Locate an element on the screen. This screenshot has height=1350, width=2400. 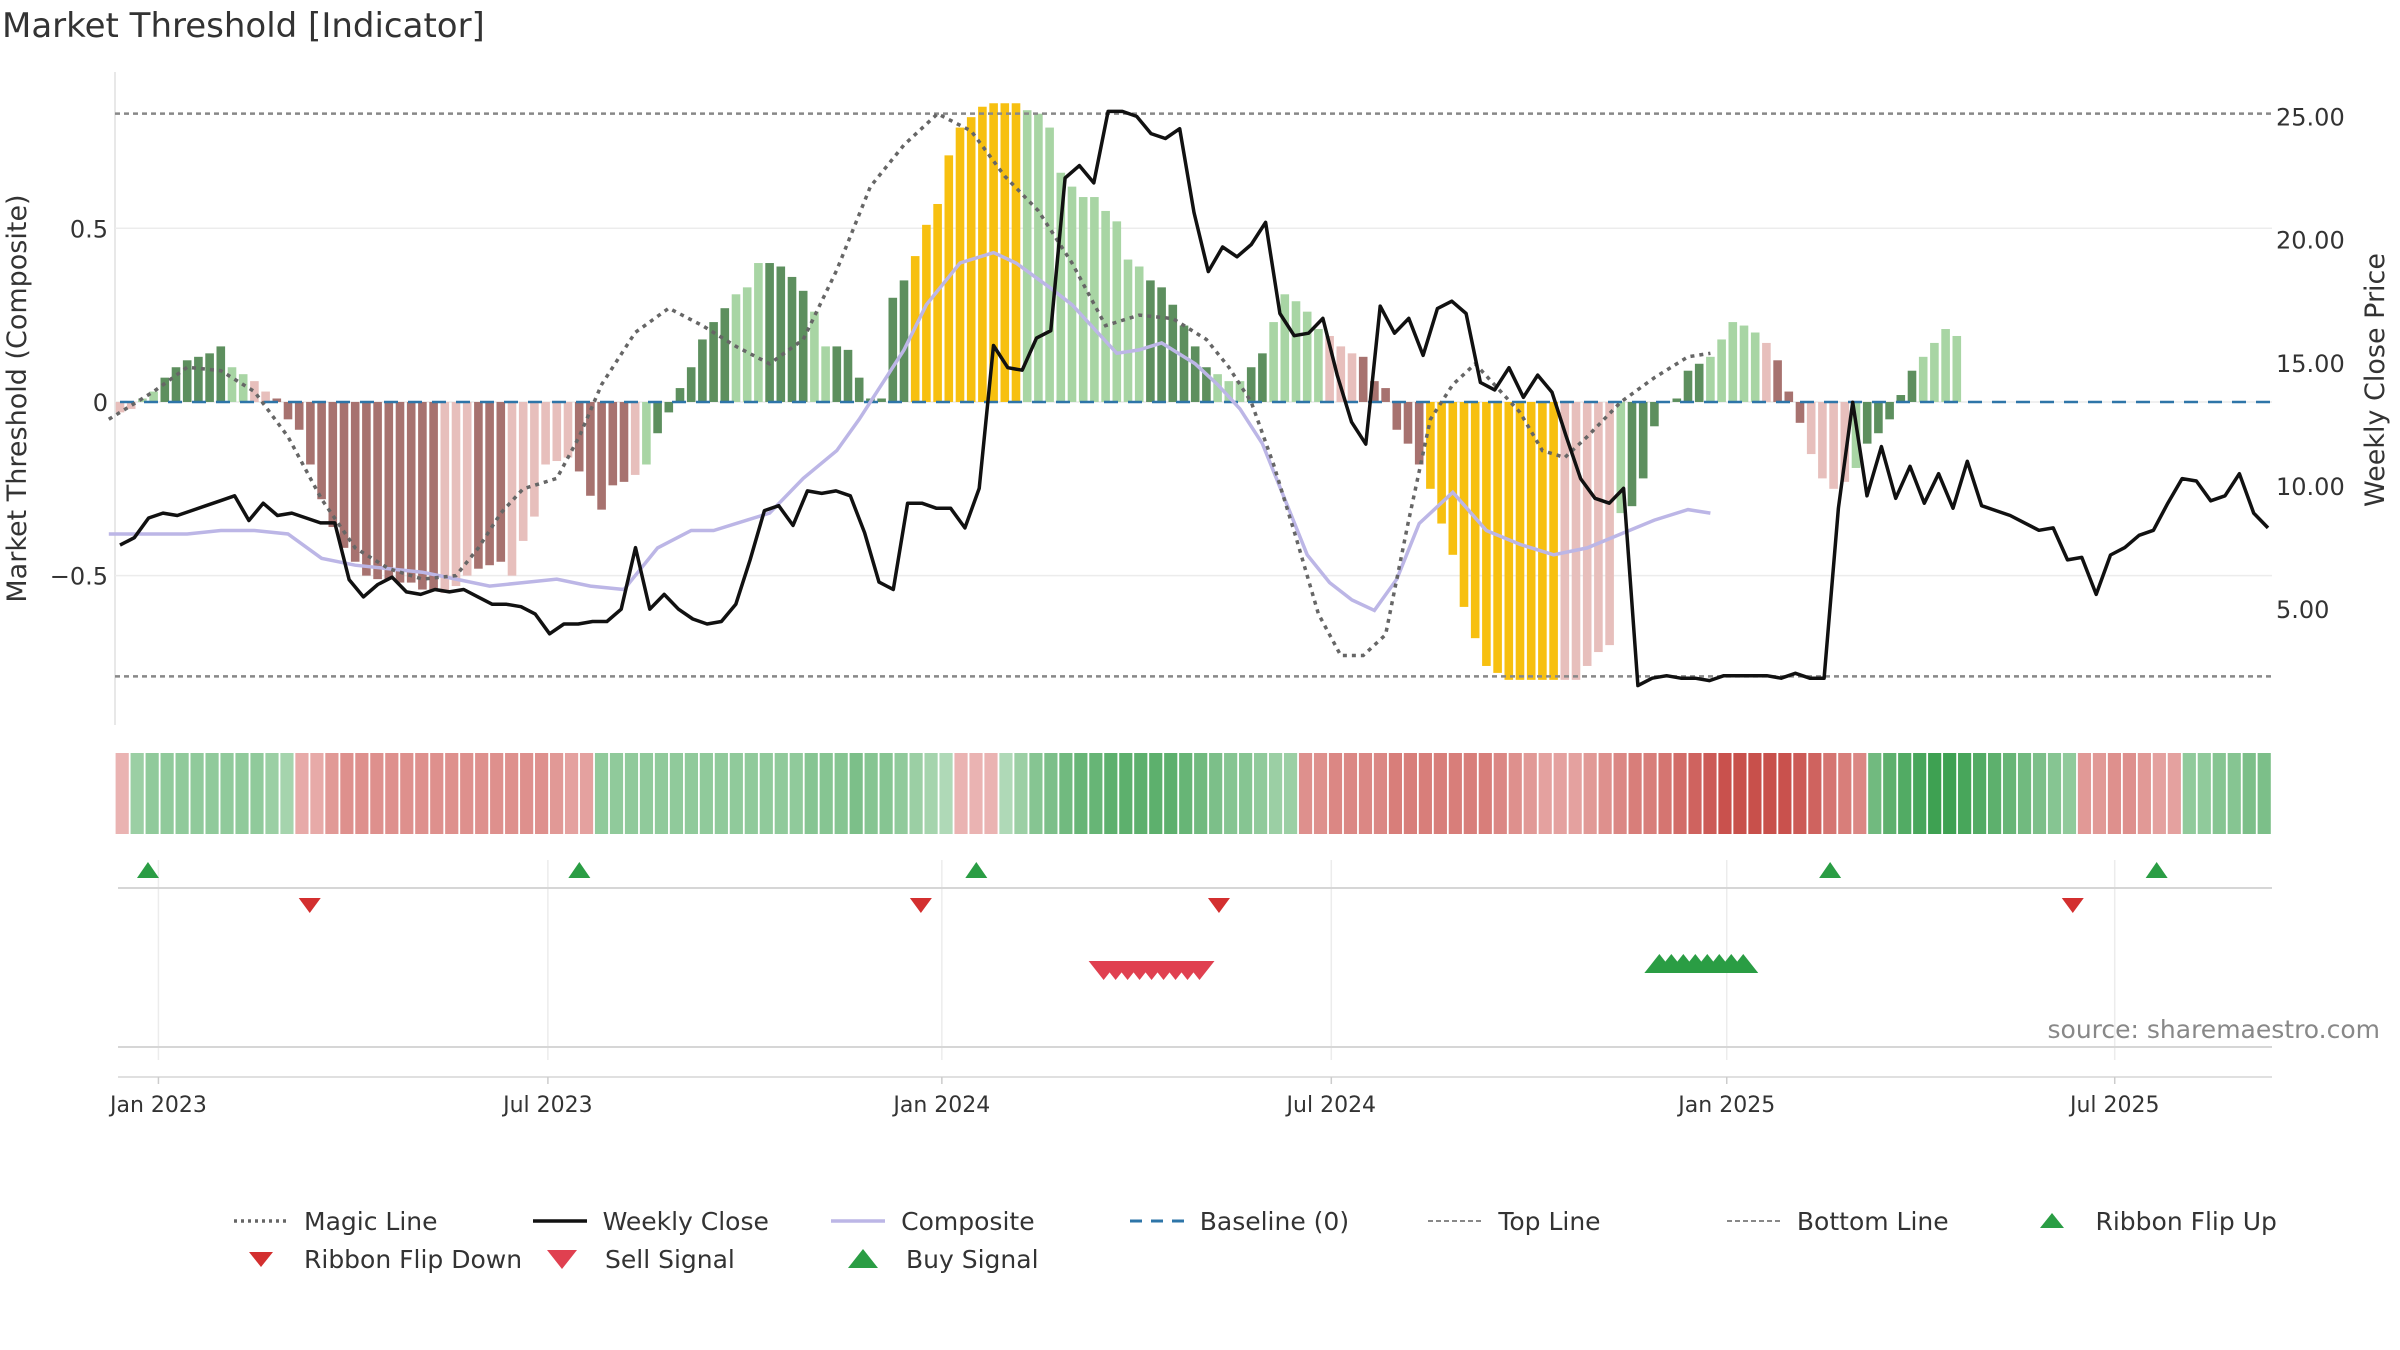
y2-tick-label: 25.00 is located at coordinates (2310, 117).